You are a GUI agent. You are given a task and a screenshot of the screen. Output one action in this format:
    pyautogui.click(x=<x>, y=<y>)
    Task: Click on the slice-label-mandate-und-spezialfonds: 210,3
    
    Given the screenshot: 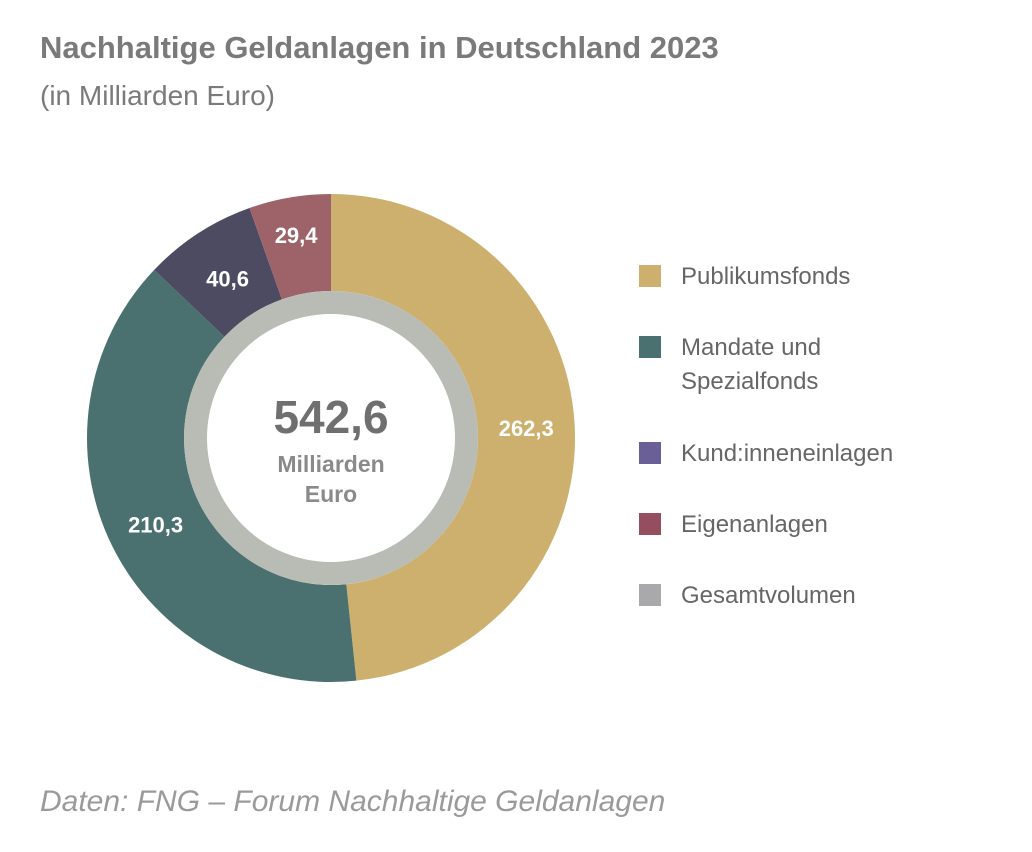 What is the action you would take?
    pyautogui.click(x=155, y=524)
    